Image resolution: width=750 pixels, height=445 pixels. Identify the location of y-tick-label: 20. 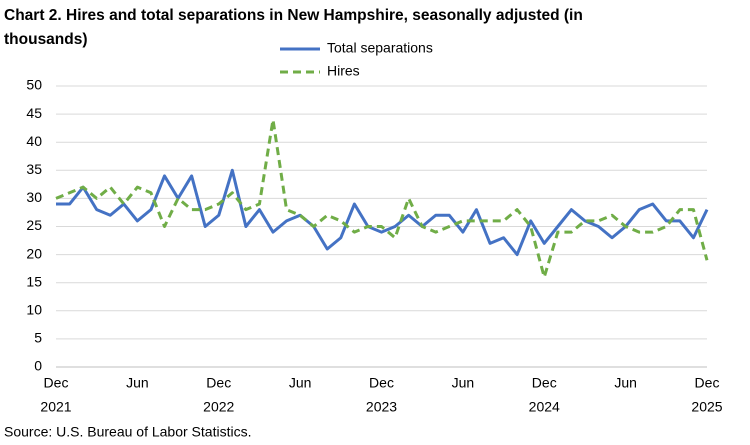
(34, 253).